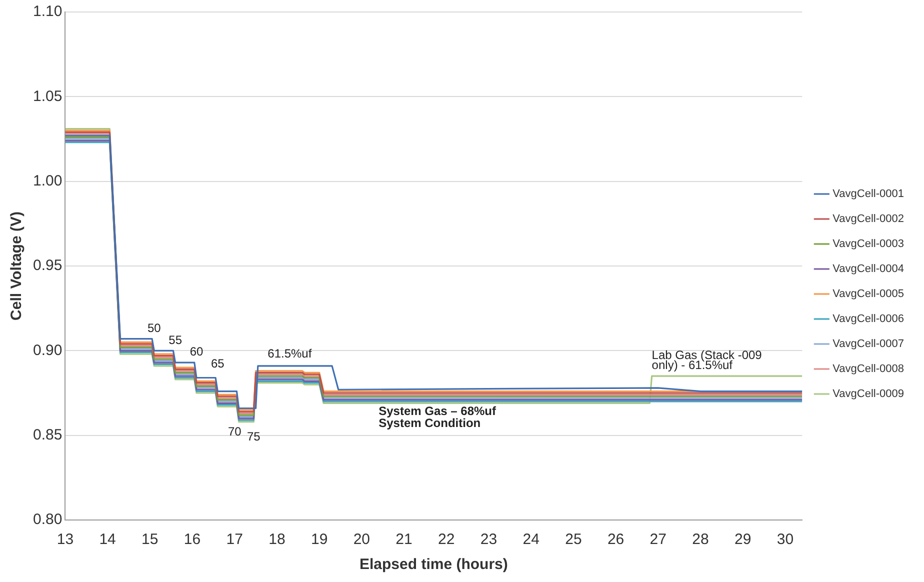 This screenshot has width=924, height=582. I want to click on x-tick-label: 18, so click(277, 539).